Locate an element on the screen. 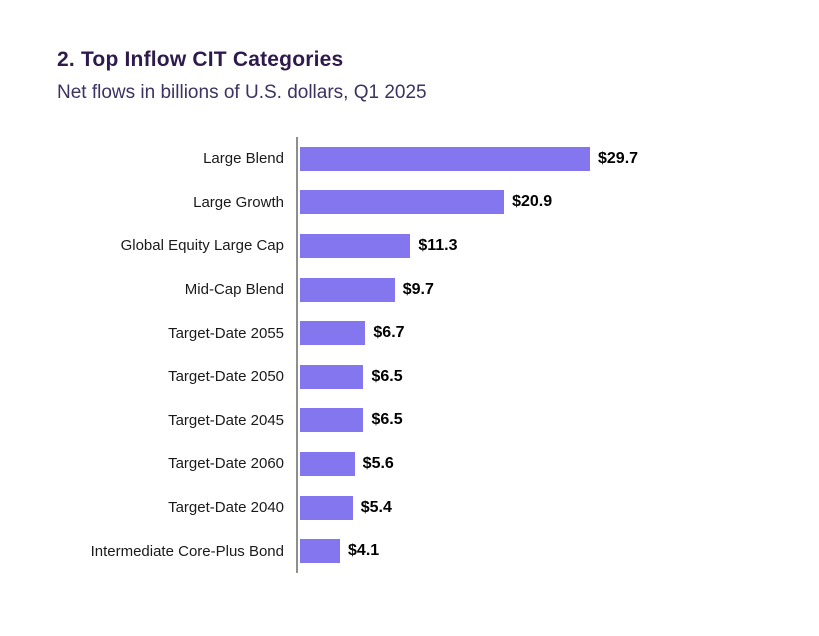 The height and width of the screenshot is (636, 819). value-label: $11.3 is located at coordinates (438, 245).